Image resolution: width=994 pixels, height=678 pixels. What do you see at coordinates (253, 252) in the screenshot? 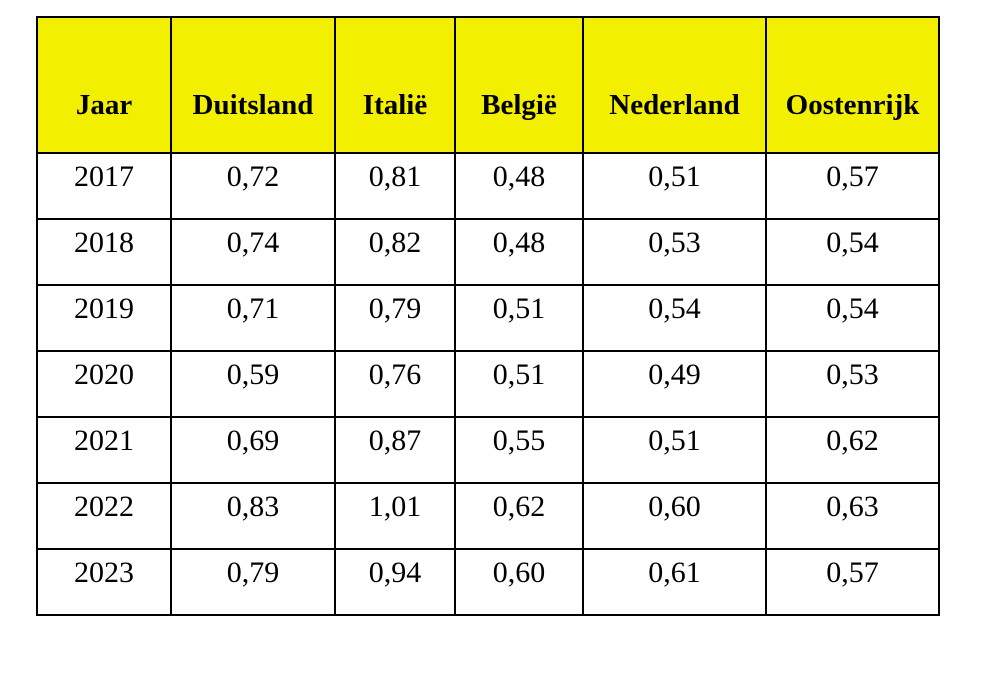
I see `value-cell: 0,74` at bounding box center [253, 252].